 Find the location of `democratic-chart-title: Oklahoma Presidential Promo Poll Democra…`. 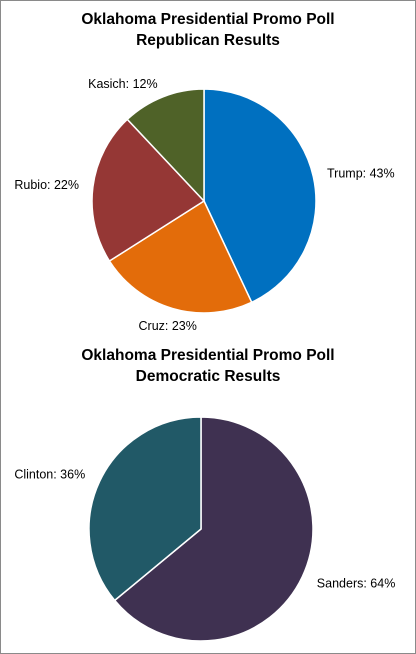

democratic-chart-title: Oklahoma Presidential Promo Poll Democra… is located at coordinates (208, 366).